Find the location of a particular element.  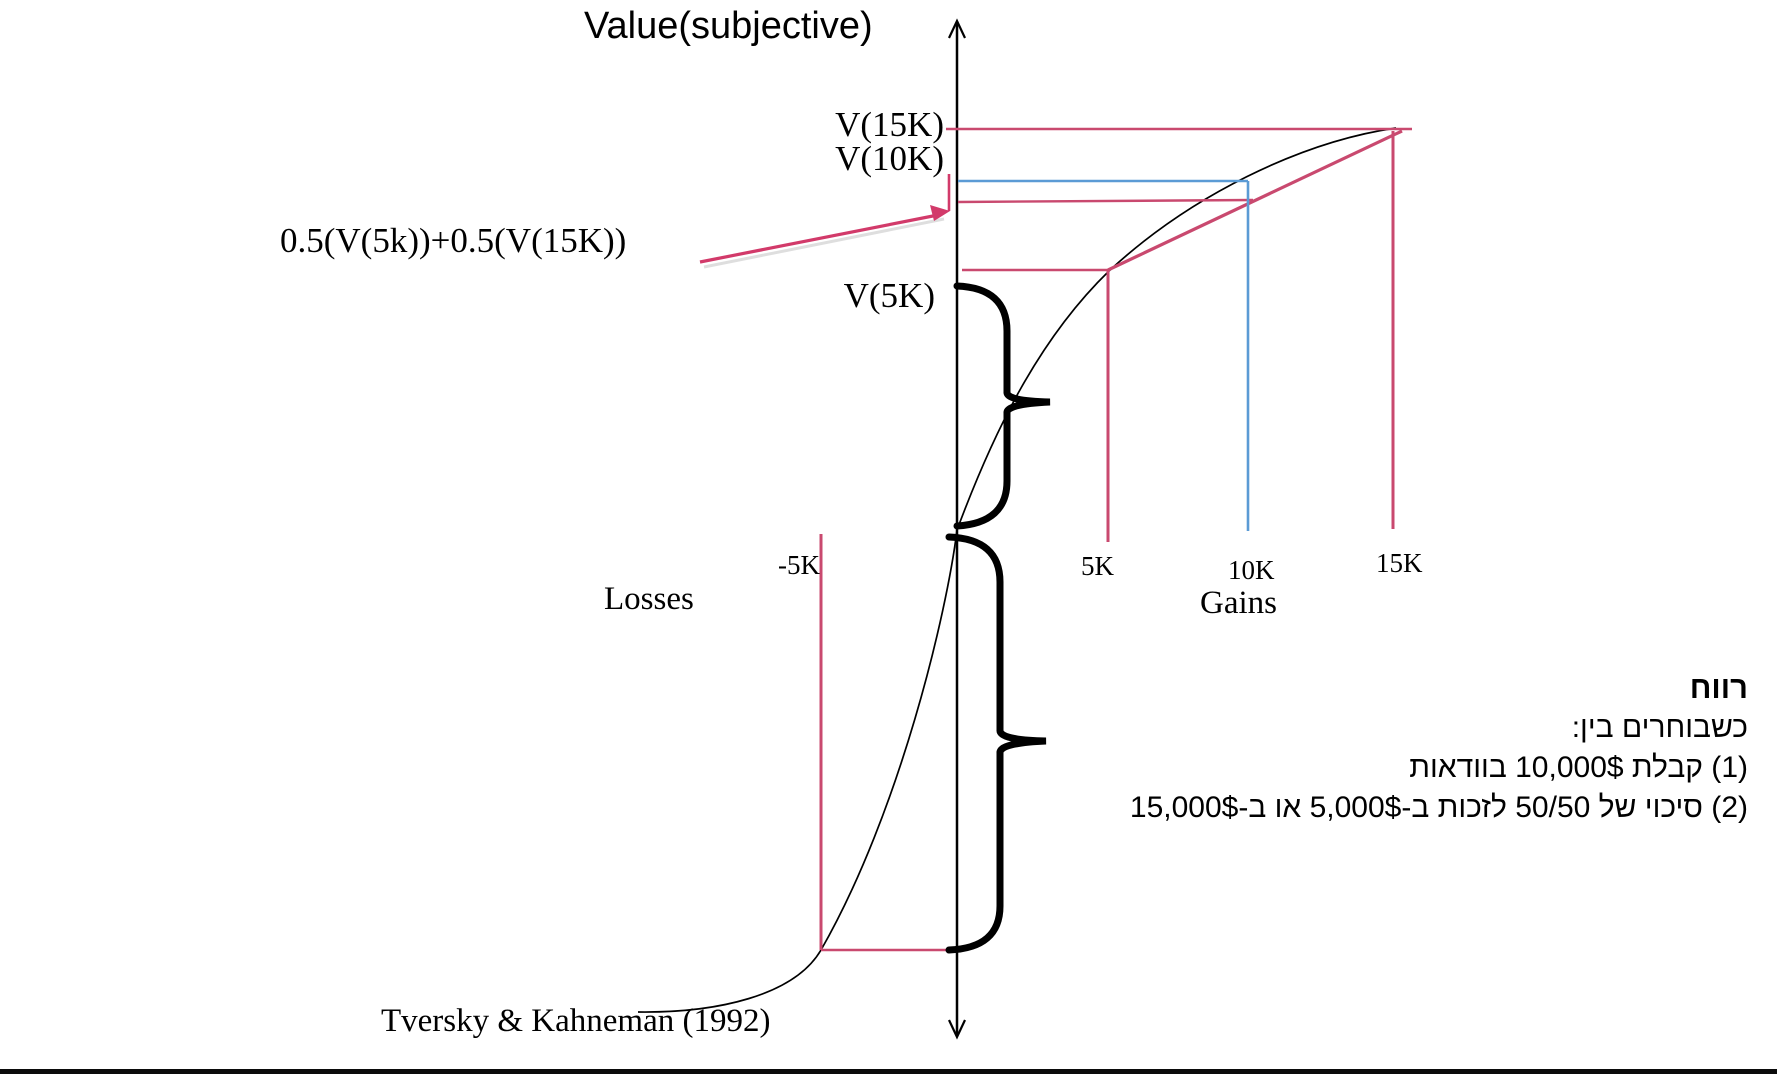

v15k-label: V(15K) is located at coordinates (889, 124).